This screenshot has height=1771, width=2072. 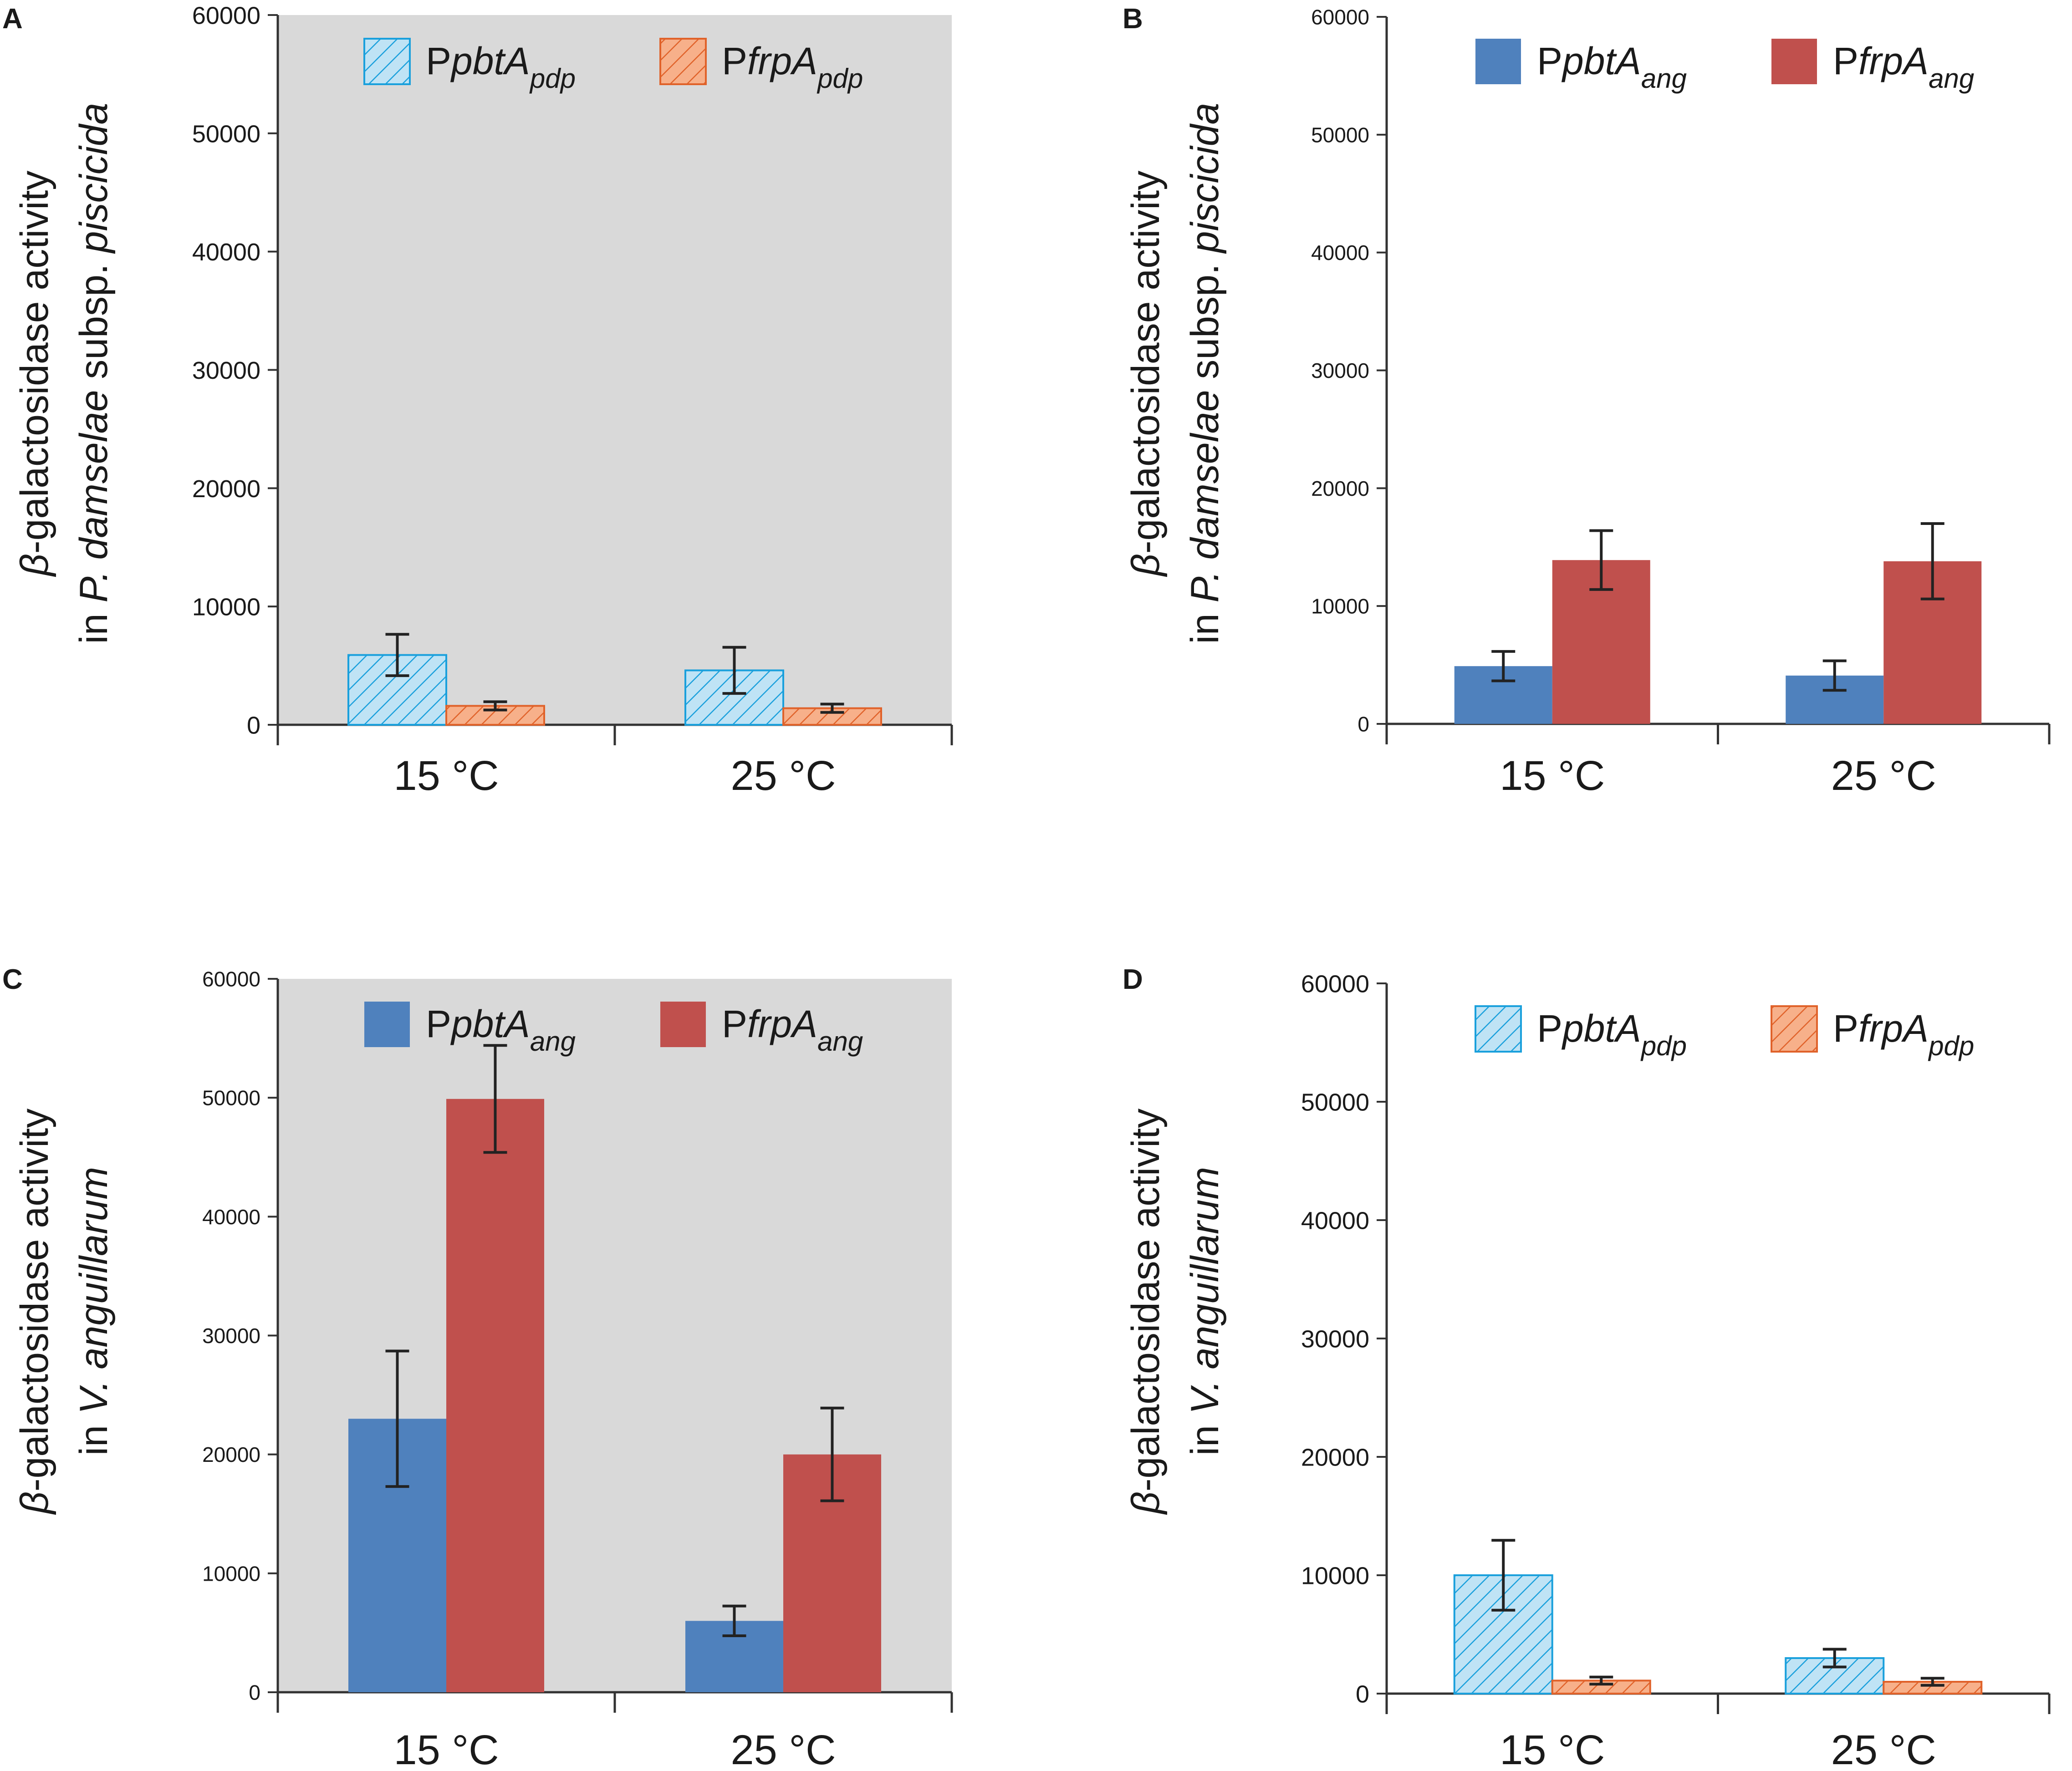 I want to click on panel-label: A, so click(x=13, y=19).